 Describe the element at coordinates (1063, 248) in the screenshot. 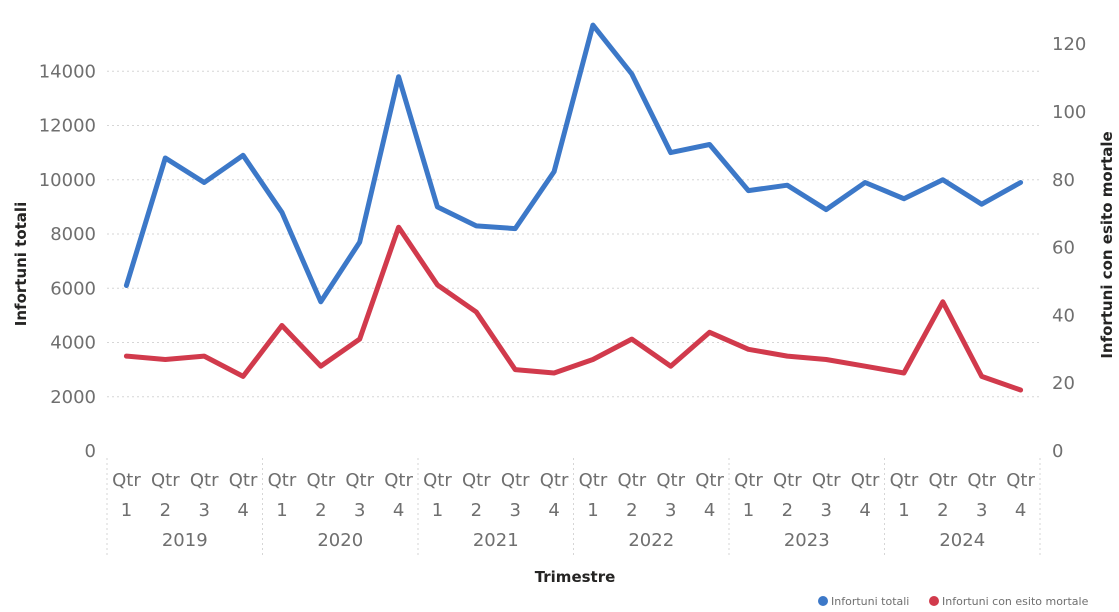

I see `y2-tick-label: 60` at that location.